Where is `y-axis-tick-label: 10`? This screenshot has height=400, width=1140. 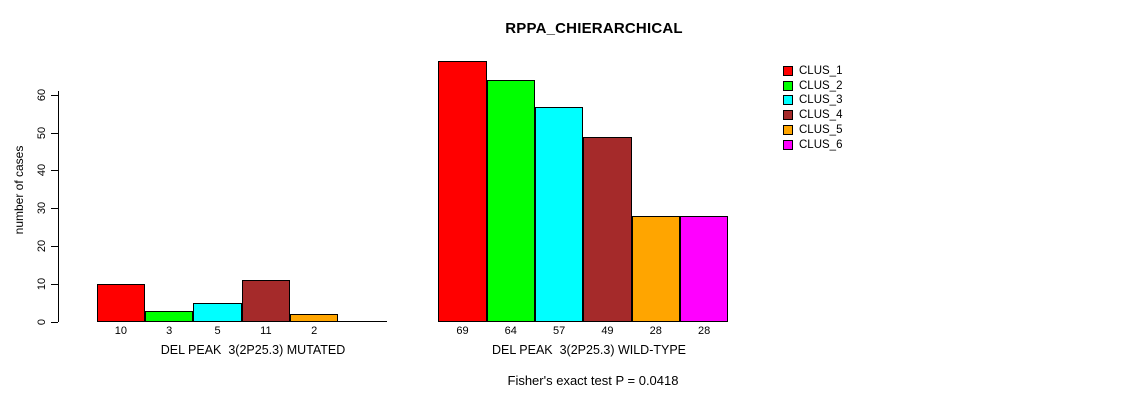
y-axis-tick-label: 10 is located at coordinates (42, 283).